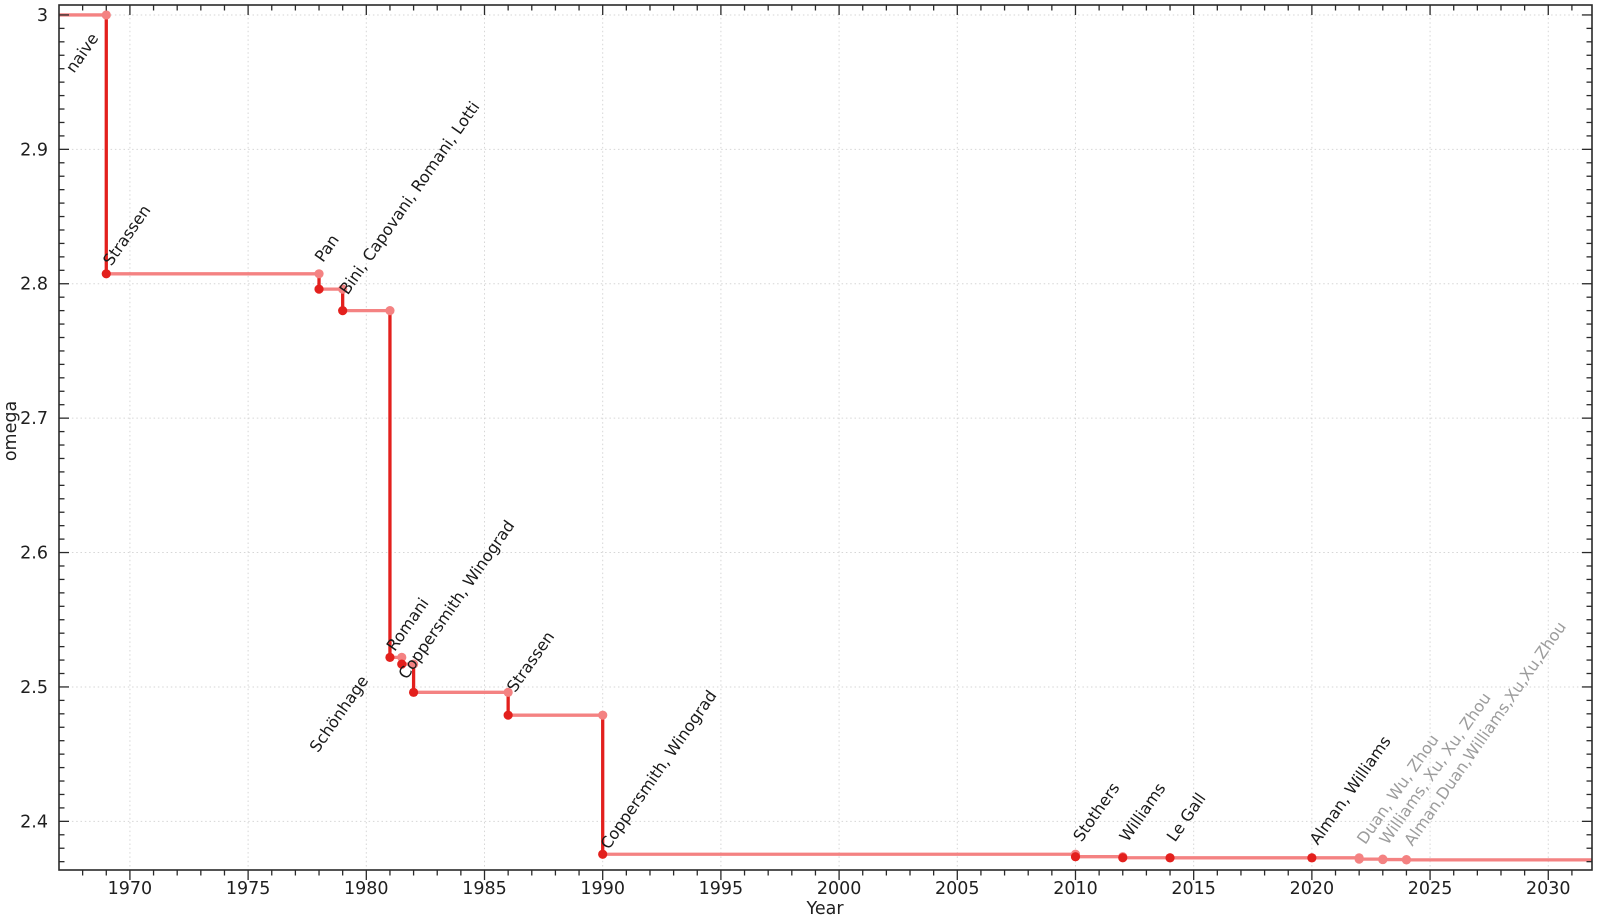 Image resolution: width=1600 pixels, height=920 pixels. I want to click on x-tick-label: 1975, so click(248, 889).